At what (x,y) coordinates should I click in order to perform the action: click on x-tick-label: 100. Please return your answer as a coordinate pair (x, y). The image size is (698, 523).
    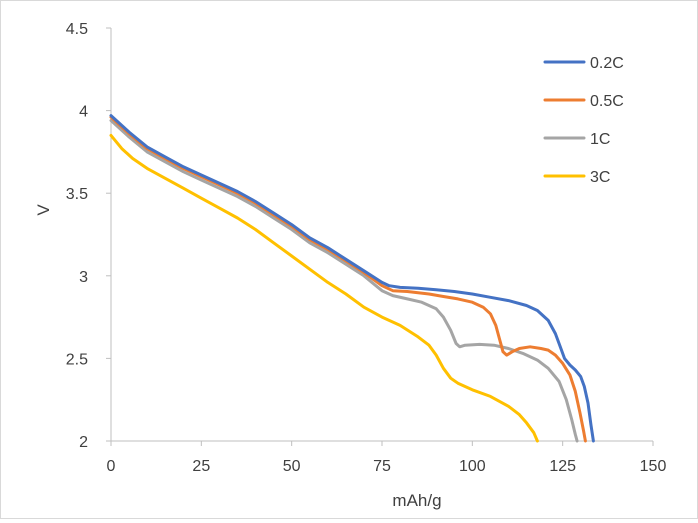
    Looking at the image, I should click on (472, 466).